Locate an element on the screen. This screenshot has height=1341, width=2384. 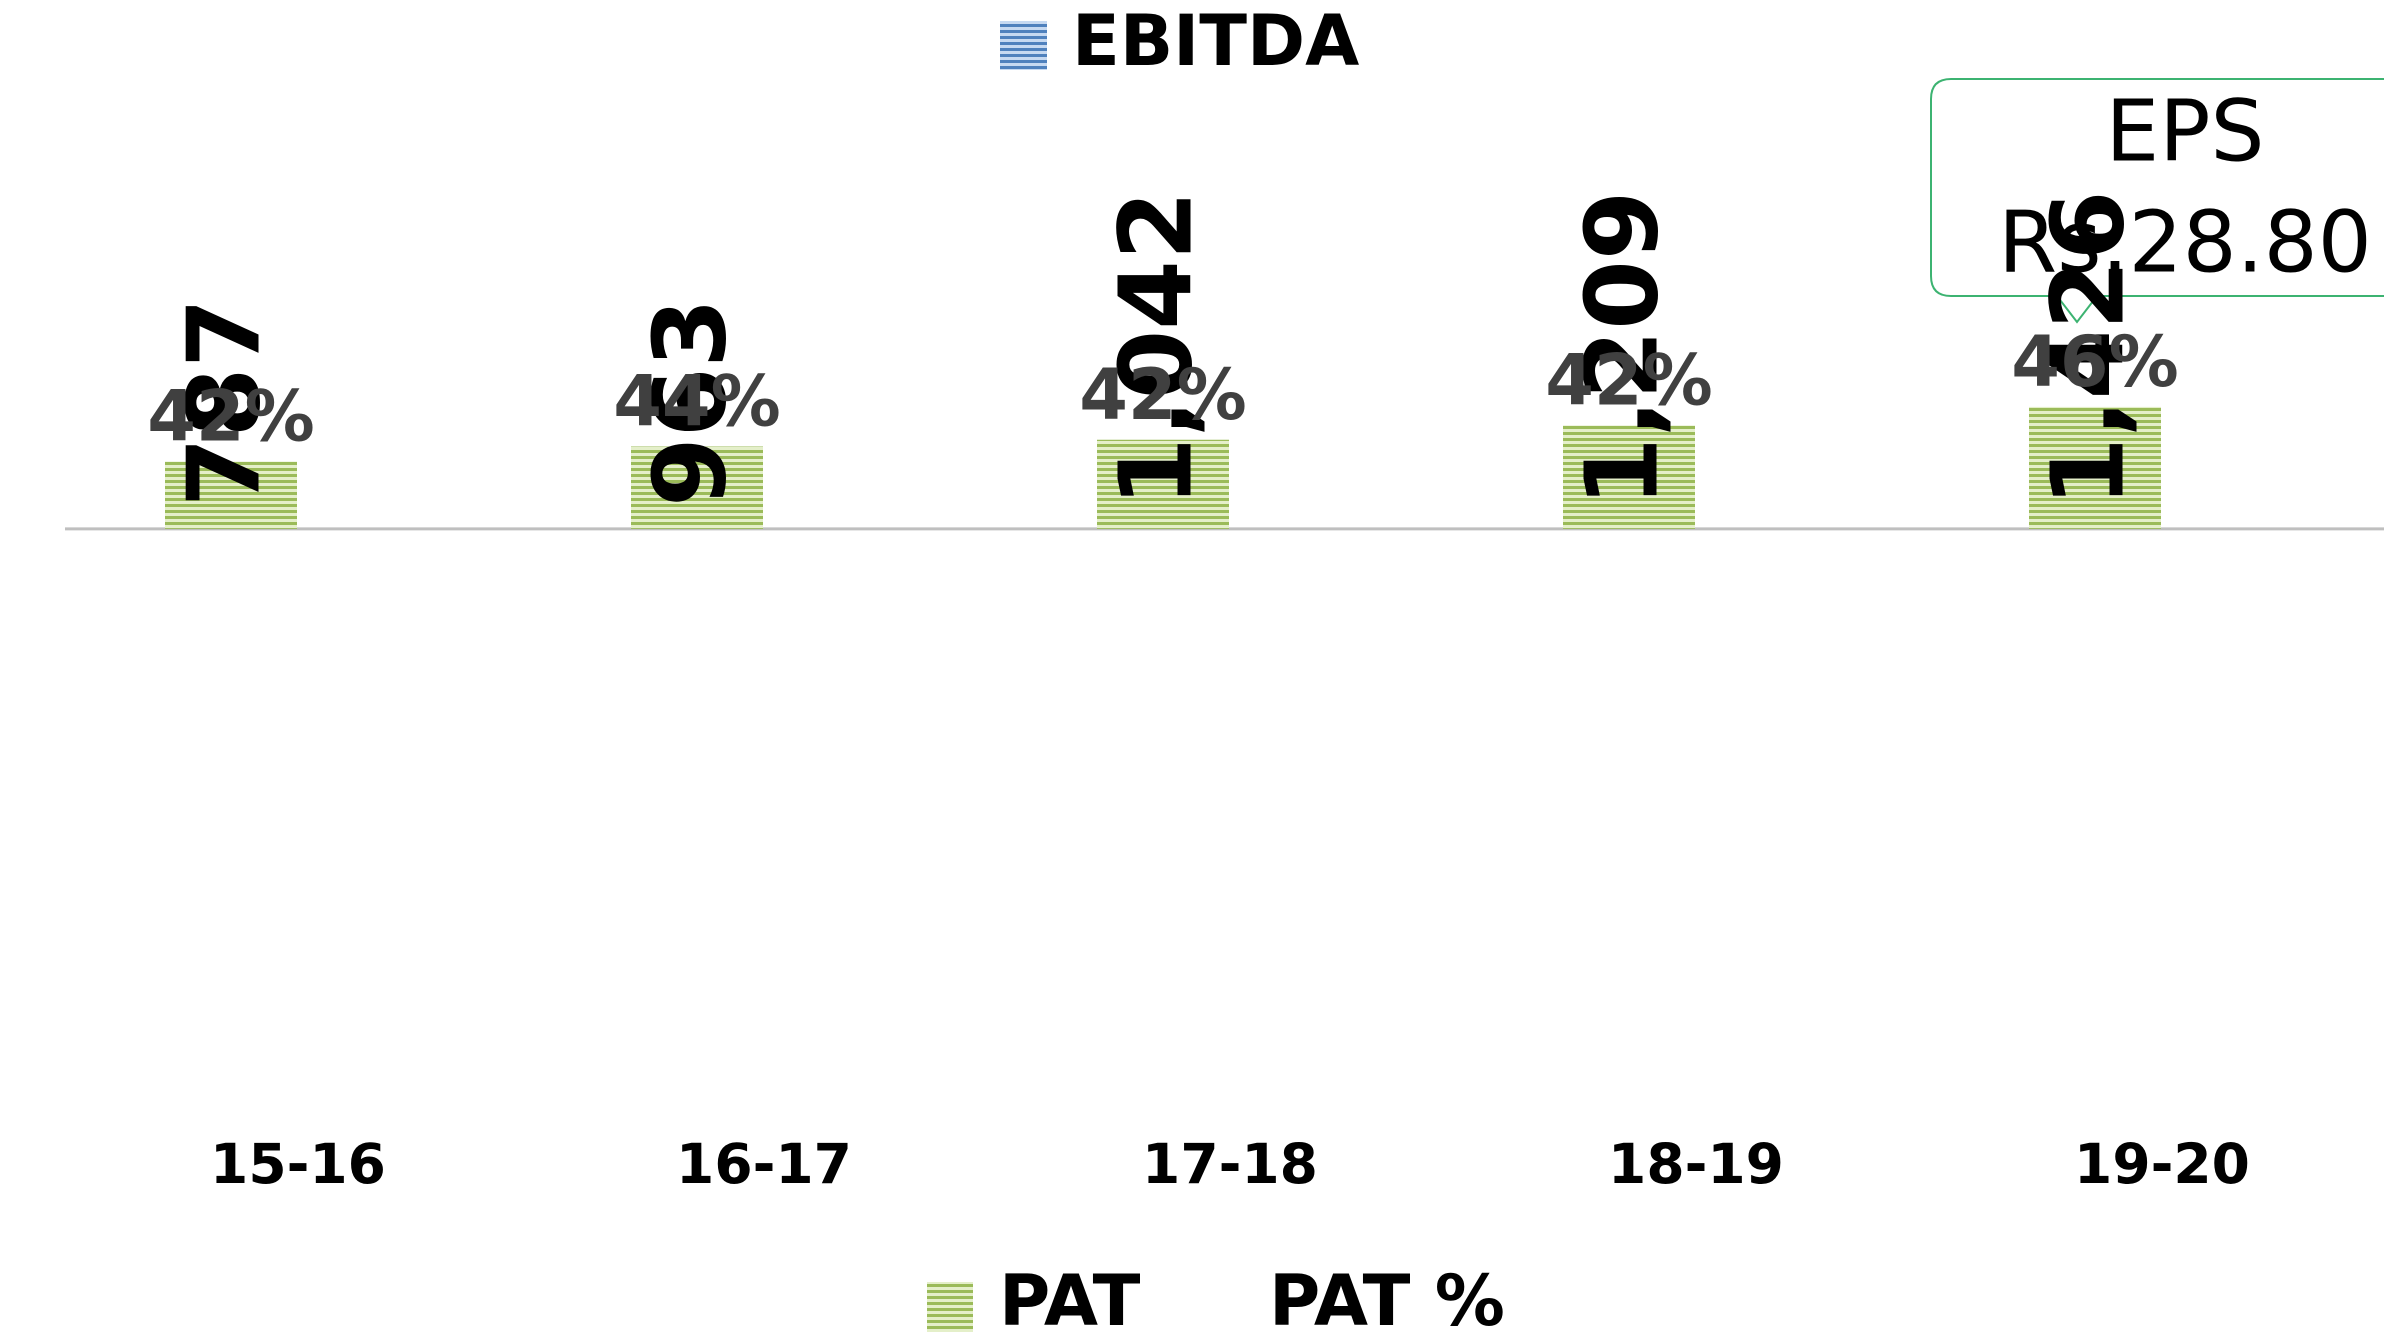
callout-box is located at coordinates (2157, 201).